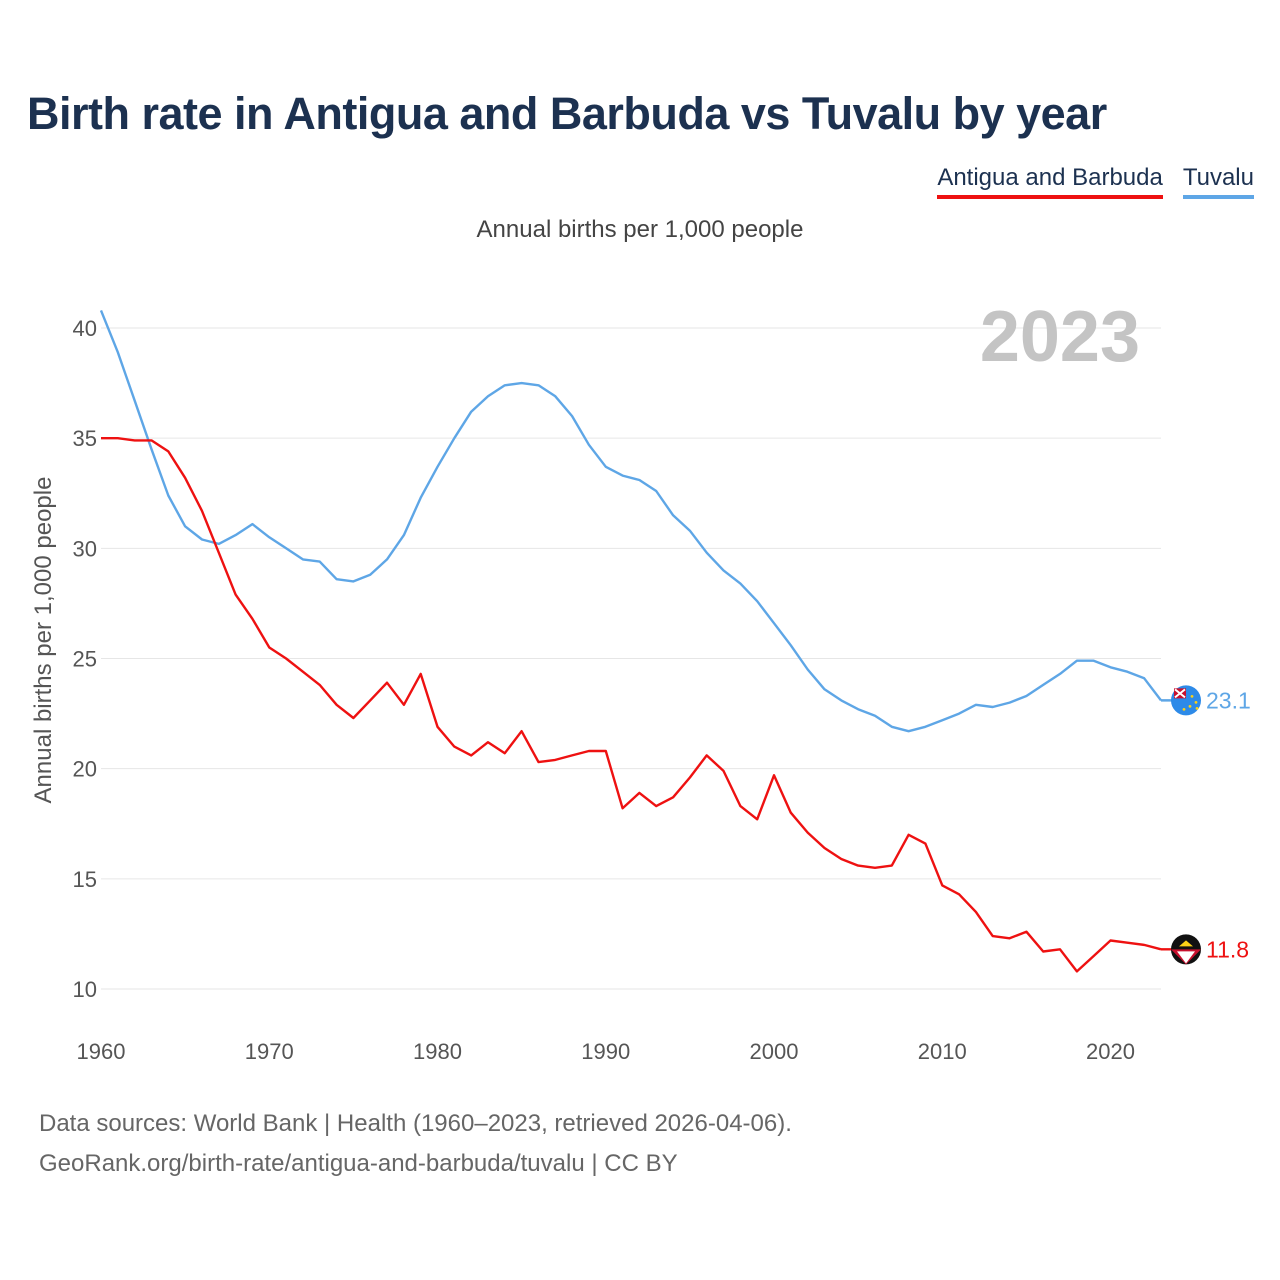 This screenshot has height=1280, width=1280. What do you see at coordinates (85, 438) in the screenshot?
I see `y-tick-label-35: 35` at bounding box center [85, 438].